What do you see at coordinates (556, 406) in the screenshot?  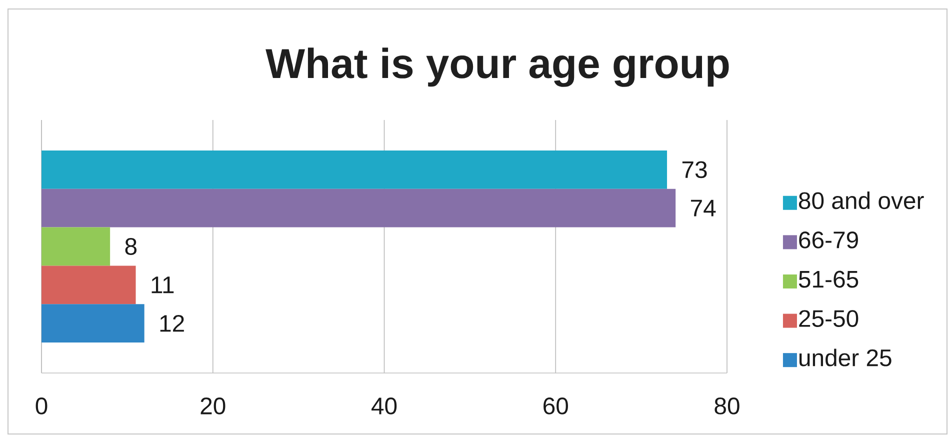 I see `x-tick-label: 60` at bounding box center [556, 406].